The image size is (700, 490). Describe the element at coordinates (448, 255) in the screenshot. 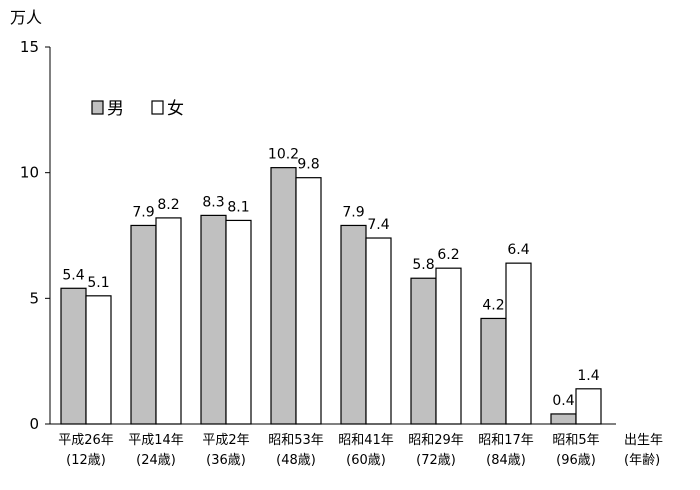

I see `data-label-female: 6.2` at that location.